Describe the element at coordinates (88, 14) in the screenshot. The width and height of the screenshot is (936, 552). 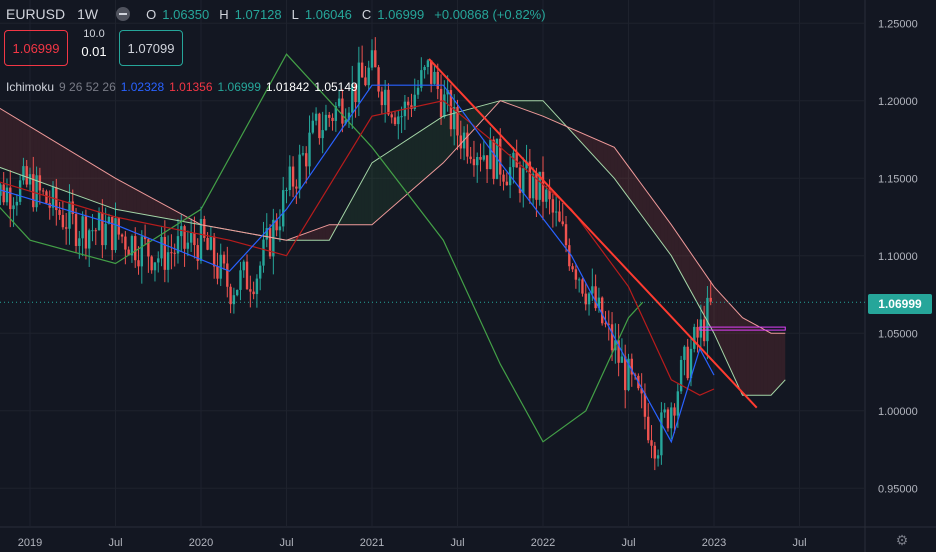
I see `timeframe: 1W` at that location.